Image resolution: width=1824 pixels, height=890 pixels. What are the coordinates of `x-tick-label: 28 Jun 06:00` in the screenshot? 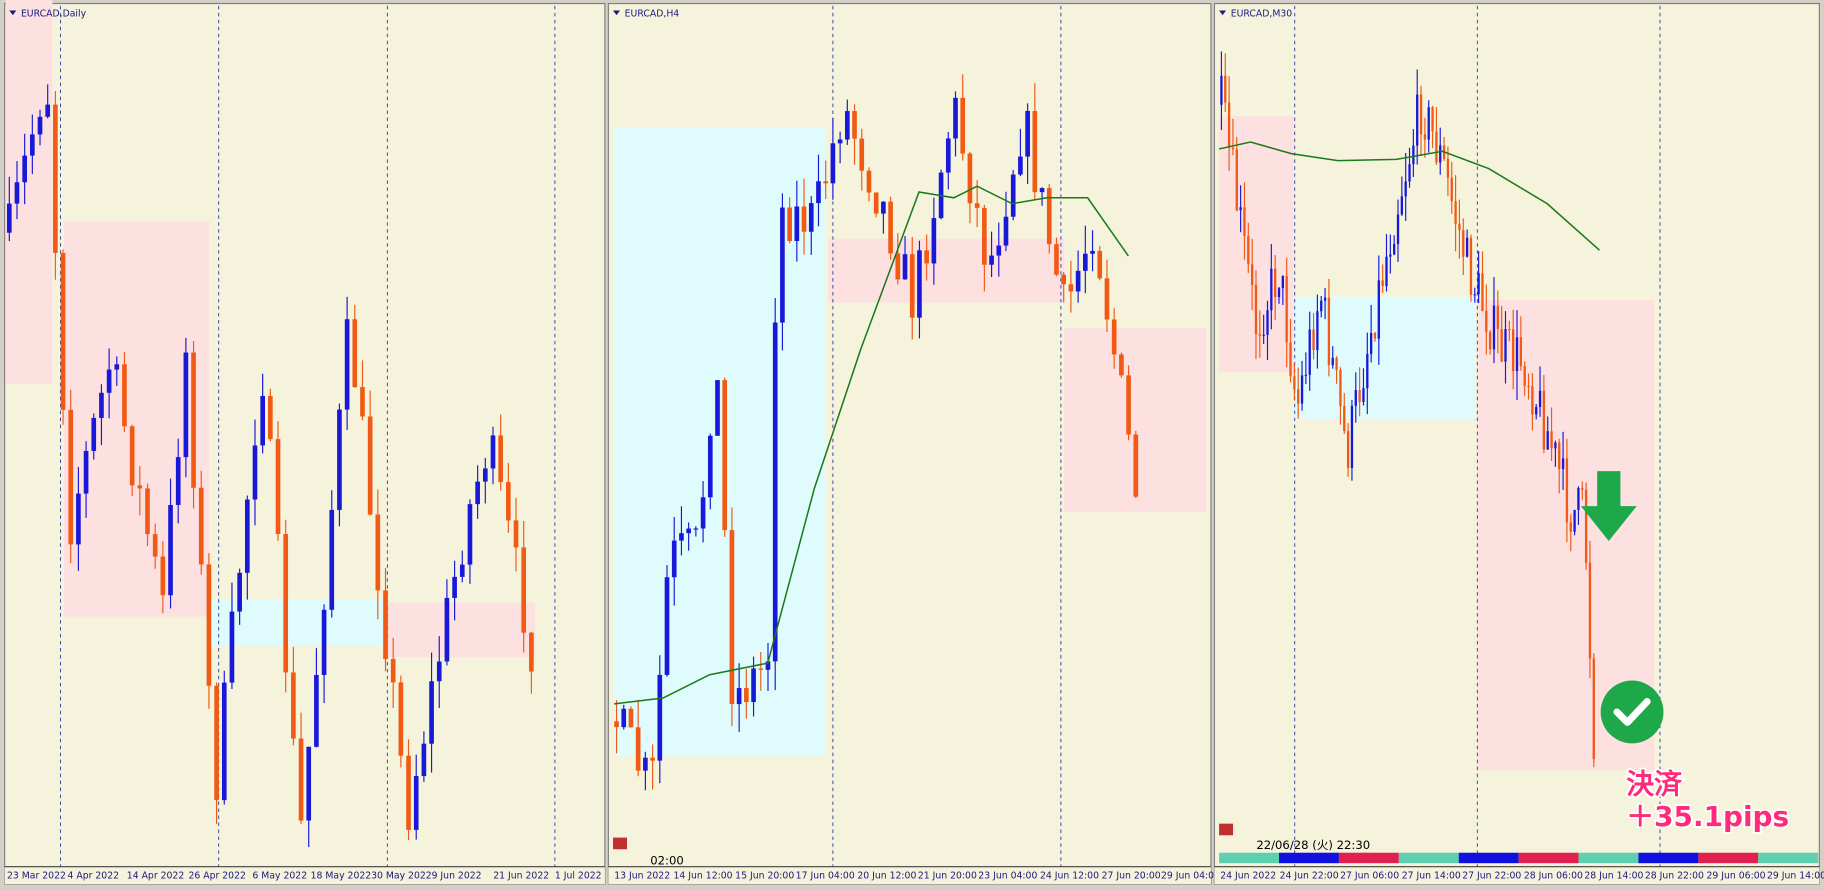 It's located at (1553, 875).